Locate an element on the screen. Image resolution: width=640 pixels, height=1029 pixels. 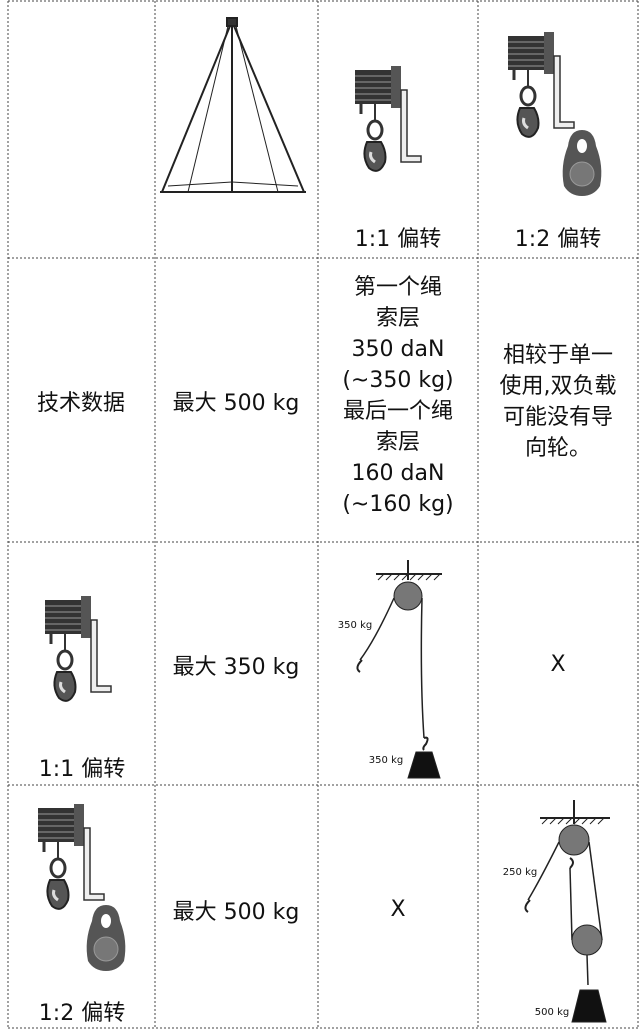
diagram-label: 500 kg is located at coordinates (552, 1012).